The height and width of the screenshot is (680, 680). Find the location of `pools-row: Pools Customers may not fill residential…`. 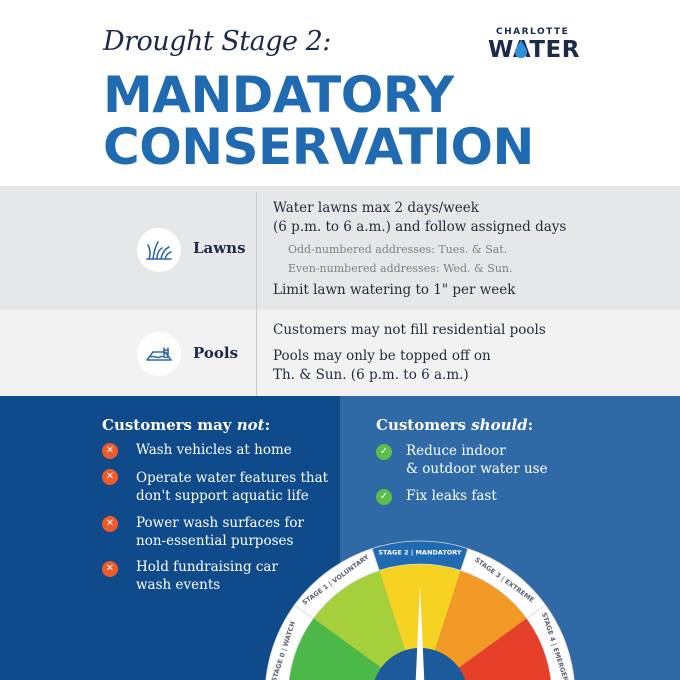

pools-row: Pools Customers may not fill residential… is located at coordinates (340, 353).